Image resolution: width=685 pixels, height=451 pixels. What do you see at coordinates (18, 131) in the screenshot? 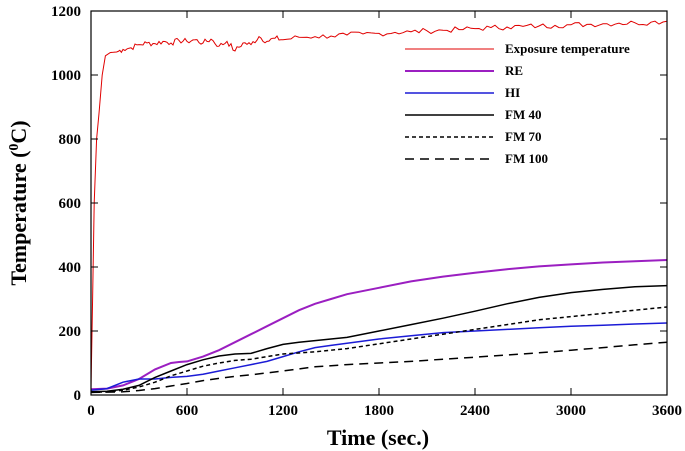
I see `y-axis-title-end: C)` at bounding box center [18, 131].